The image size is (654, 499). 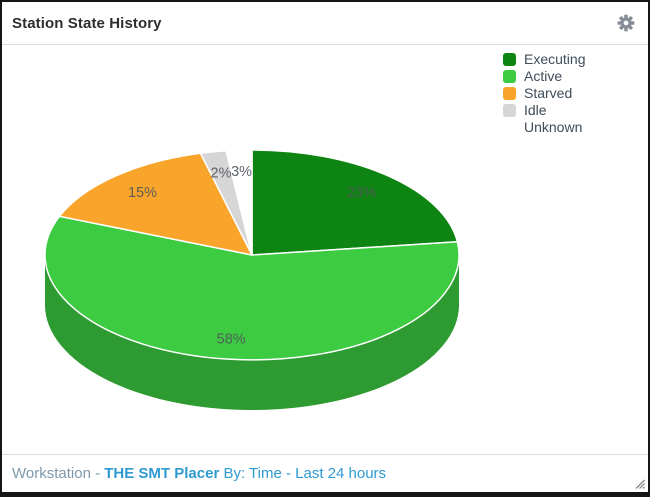 What do you see at coordinates (555, 59) in the screenshot?
I see `legend-label: Executing` at bounding box center [555, 59].